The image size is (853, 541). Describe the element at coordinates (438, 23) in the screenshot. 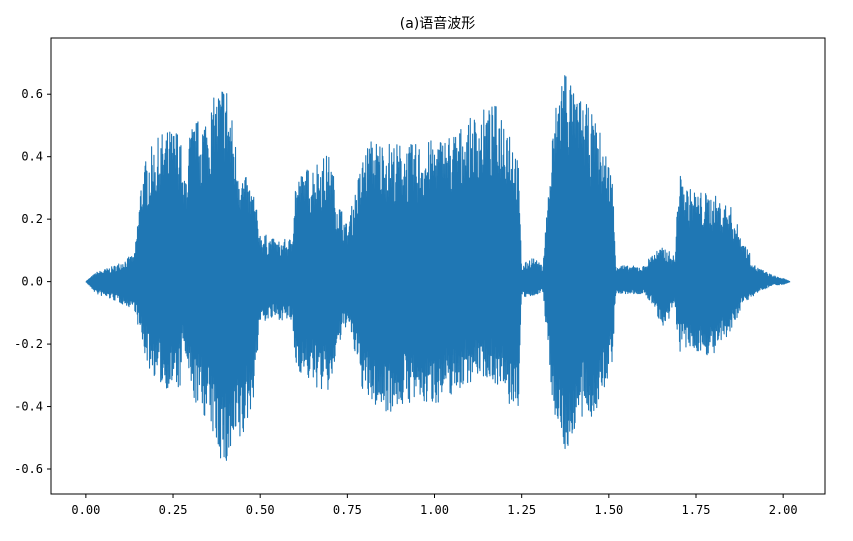

I see `chart-title: (a)语音波形` at that location.